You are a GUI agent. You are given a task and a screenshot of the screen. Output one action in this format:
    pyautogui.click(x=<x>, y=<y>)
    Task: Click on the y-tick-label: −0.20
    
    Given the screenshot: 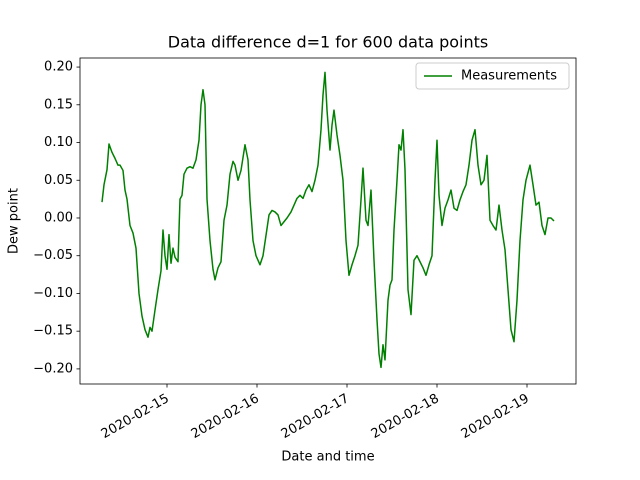 What is the action you would take?
    pyautogui.click(x=53, y=368)
    